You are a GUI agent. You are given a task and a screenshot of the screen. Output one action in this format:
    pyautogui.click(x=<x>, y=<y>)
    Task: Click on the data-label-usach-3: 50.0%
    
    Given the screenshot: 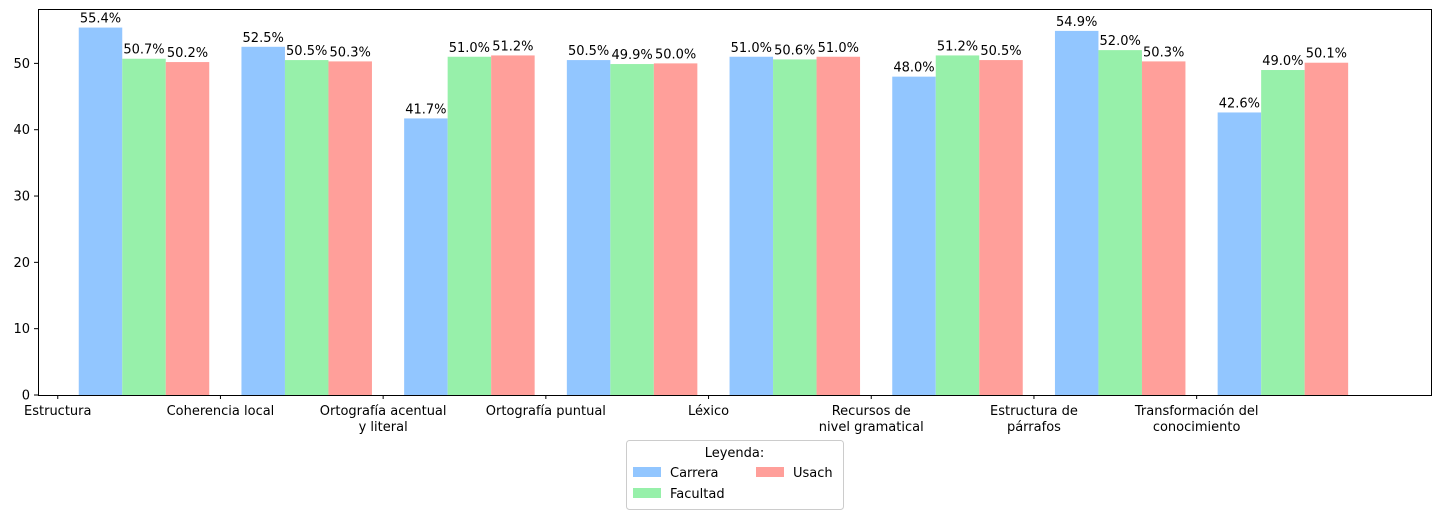 What is the action you would take?
    pyautogui.click(x=675, y=54)
    